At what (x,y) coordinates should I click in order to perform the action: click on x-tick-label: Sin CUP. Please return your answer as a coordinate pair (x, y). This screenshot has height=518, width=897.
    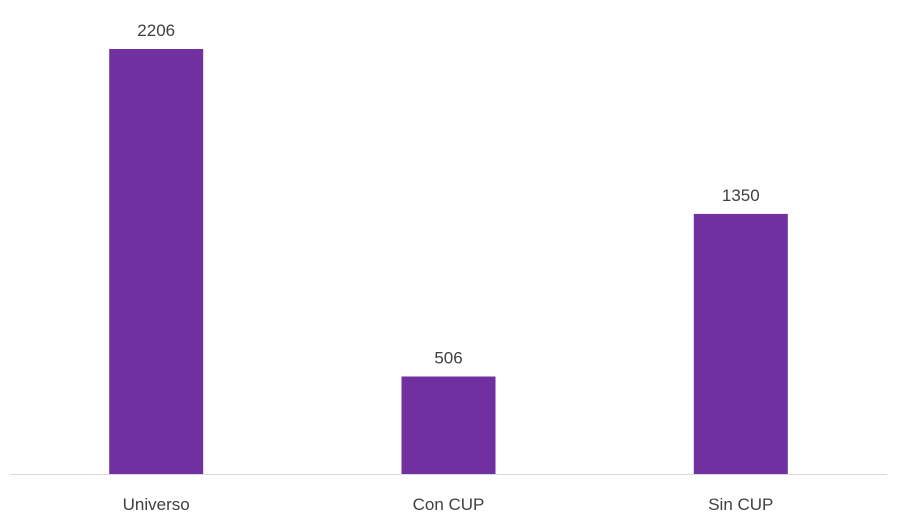
    Looking at the image, I should click on (740, 504).